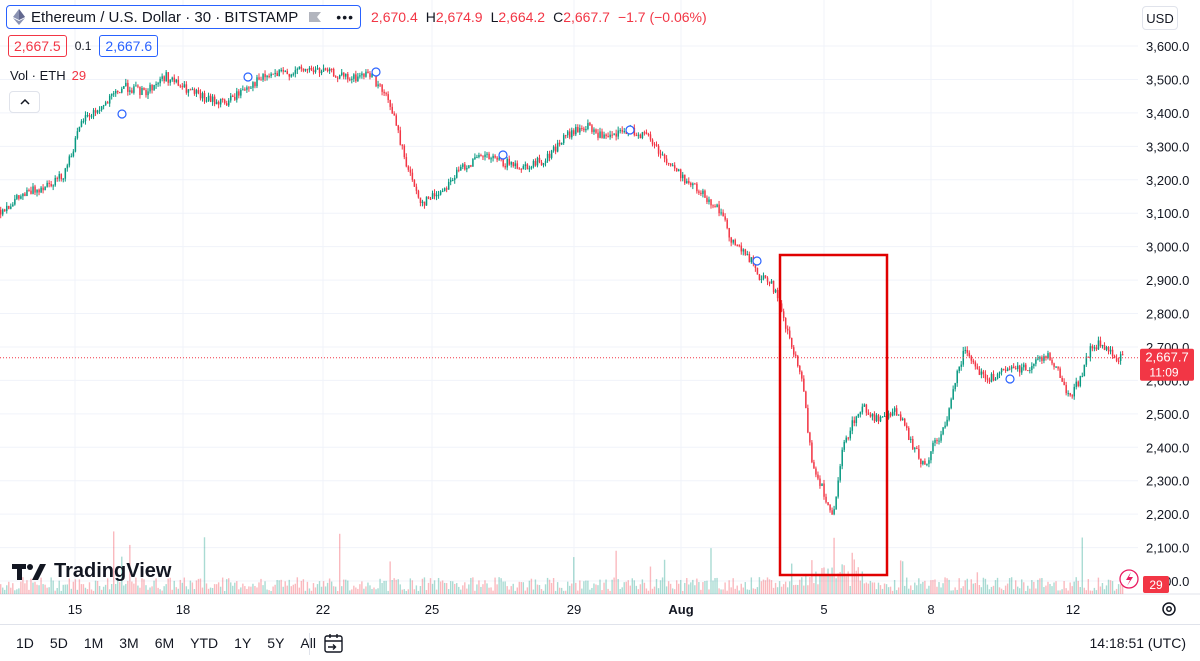 This screenshot has height=661, width=1200. What do you see at coordinates (37, 46) in the screenshot?
I see `bid-price-button: 2,667.5` at bounding box center [37, 46].